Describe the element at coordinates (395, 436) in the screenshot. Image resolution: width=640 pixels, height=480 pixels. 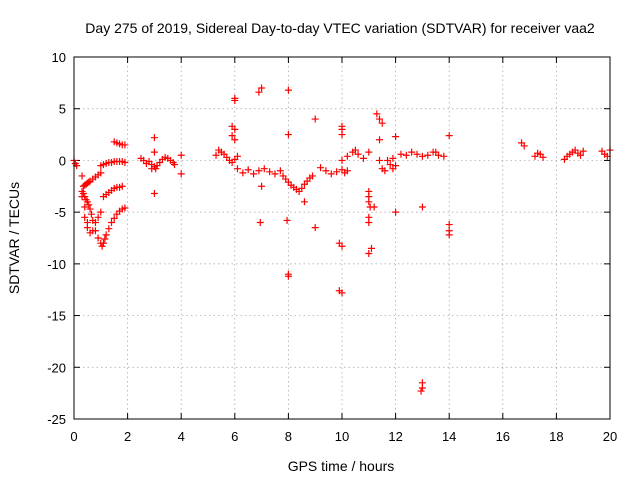
I see `x-tick-label: 12` at that location.